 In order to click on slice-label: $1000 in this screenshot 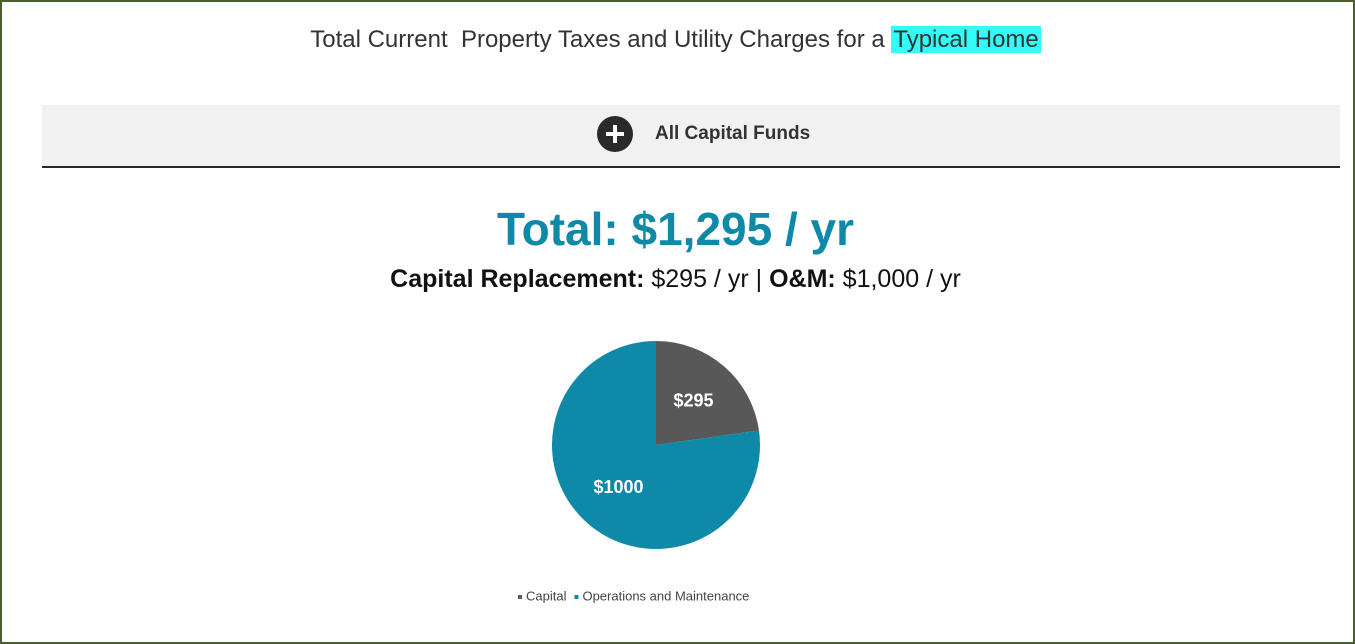, I will do `click(618, 487)`.